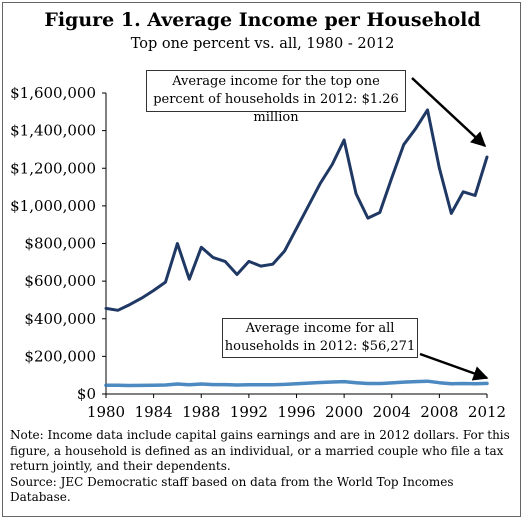  Describe the element at coordinates (439, 412) in the screenshot. I see `x-tick-label: 2008` at that location.